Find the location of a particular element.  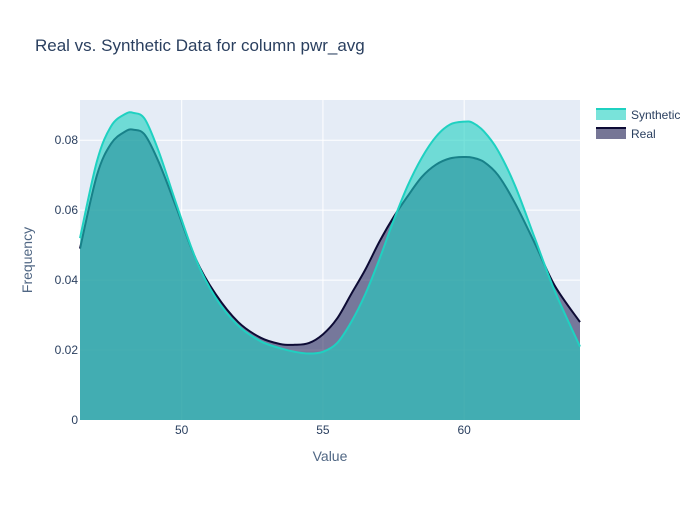

y-tick-label: 0.04 is located at coordinates (67, 280).